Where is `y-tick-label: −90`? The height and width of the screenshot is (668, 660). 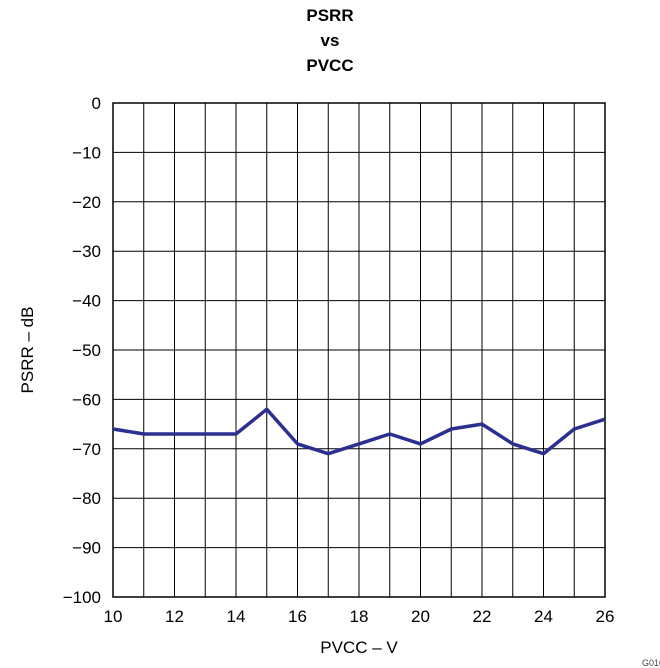 y-tick-label: −90 is located at coordinates (86, 548).